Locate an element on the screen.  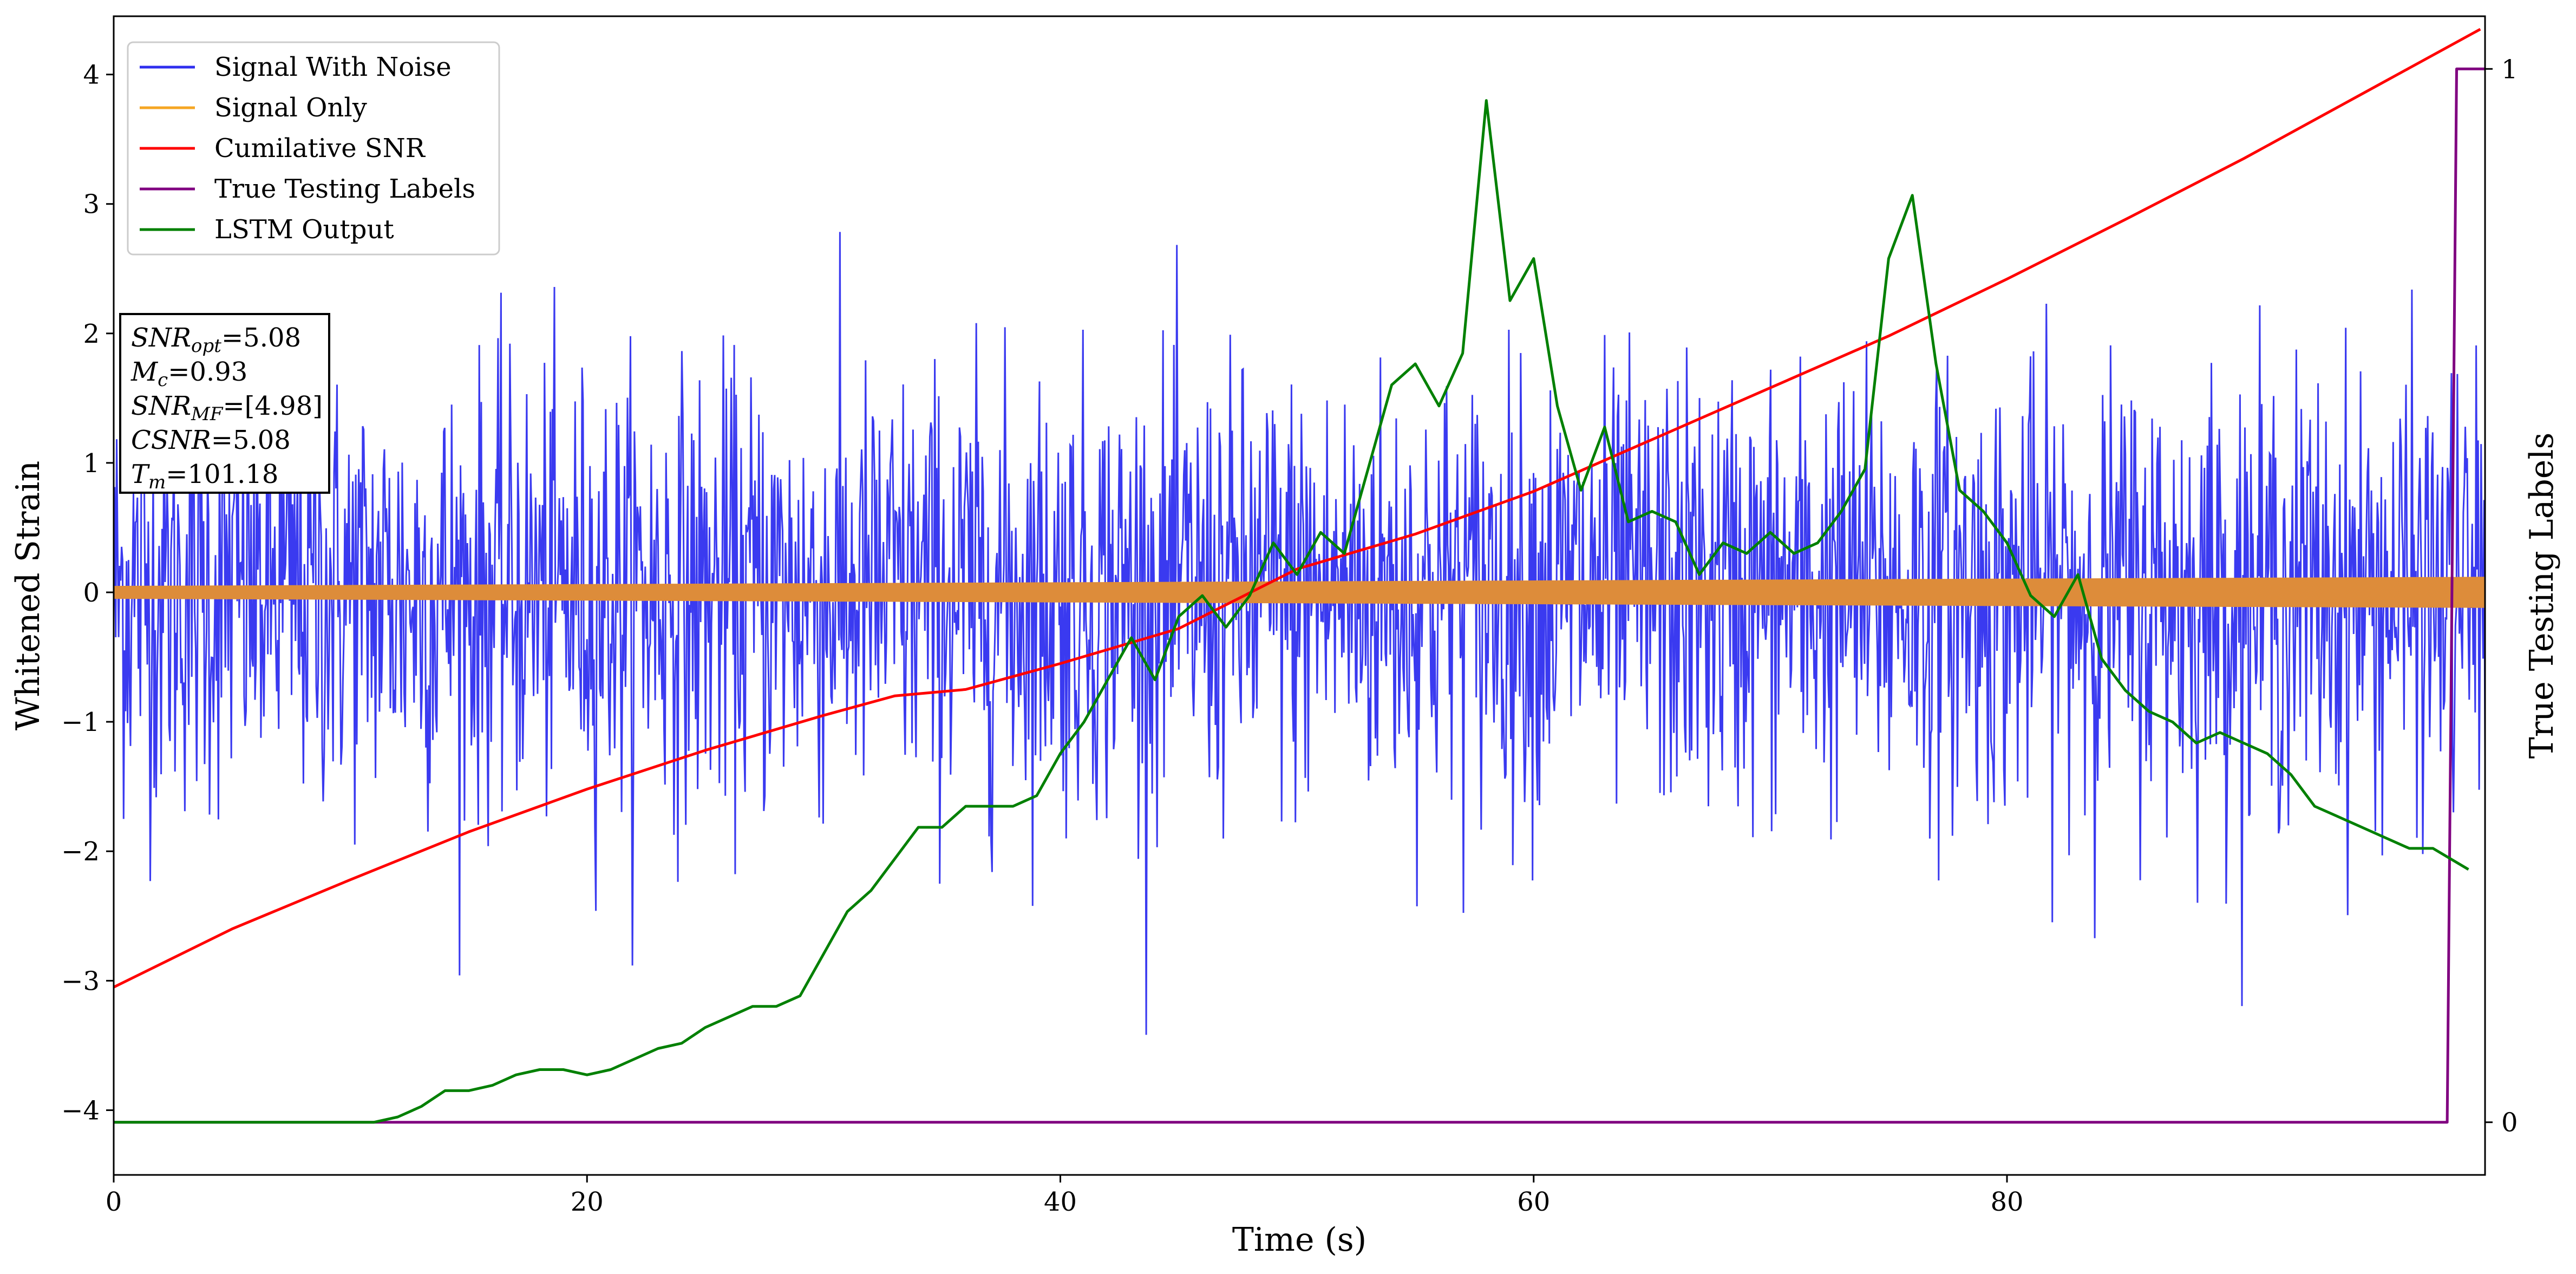
y-tick-label: 0 is located at coordinates (92, 593).